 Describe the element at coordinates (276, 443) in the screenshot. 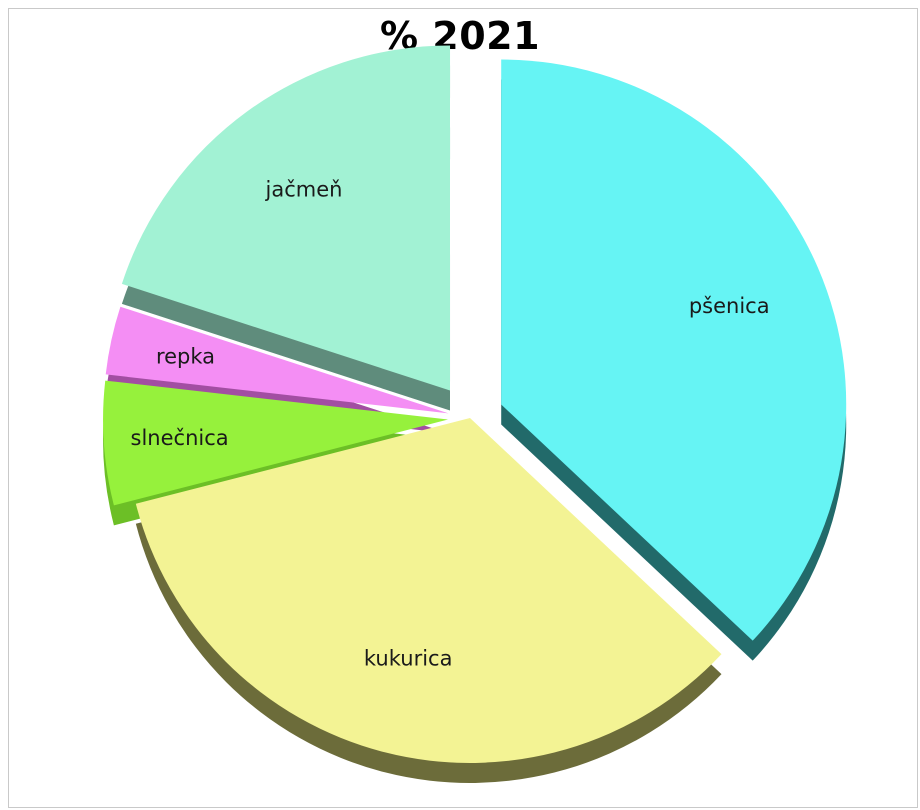

I see `slice-slnecnica` at that location.